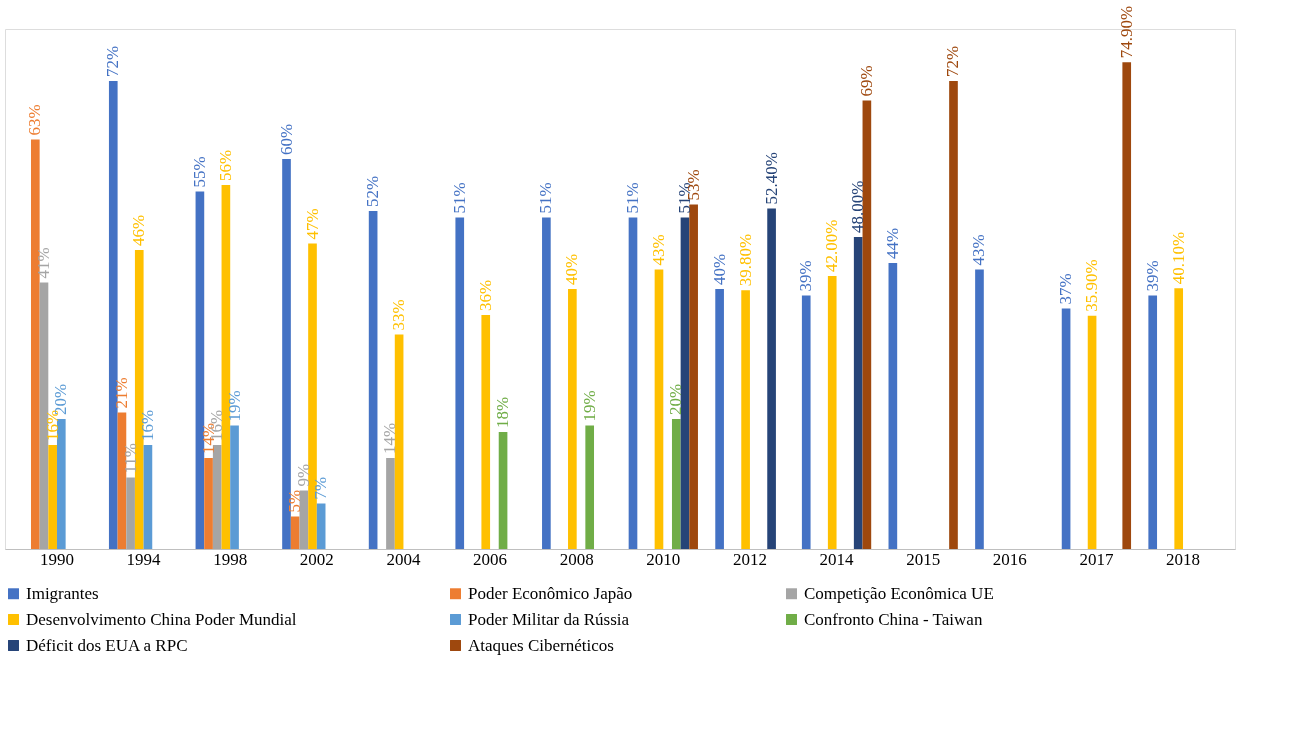  I want to click on data-label: 52%, so click(373, 191).